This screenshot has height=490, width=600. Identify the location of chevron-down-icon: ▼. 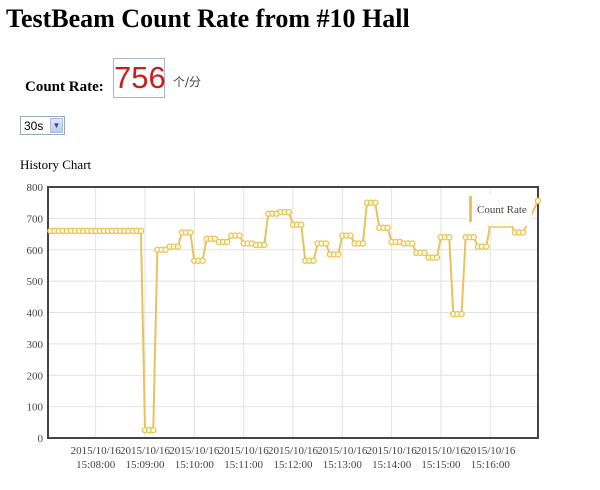
(56, 125).